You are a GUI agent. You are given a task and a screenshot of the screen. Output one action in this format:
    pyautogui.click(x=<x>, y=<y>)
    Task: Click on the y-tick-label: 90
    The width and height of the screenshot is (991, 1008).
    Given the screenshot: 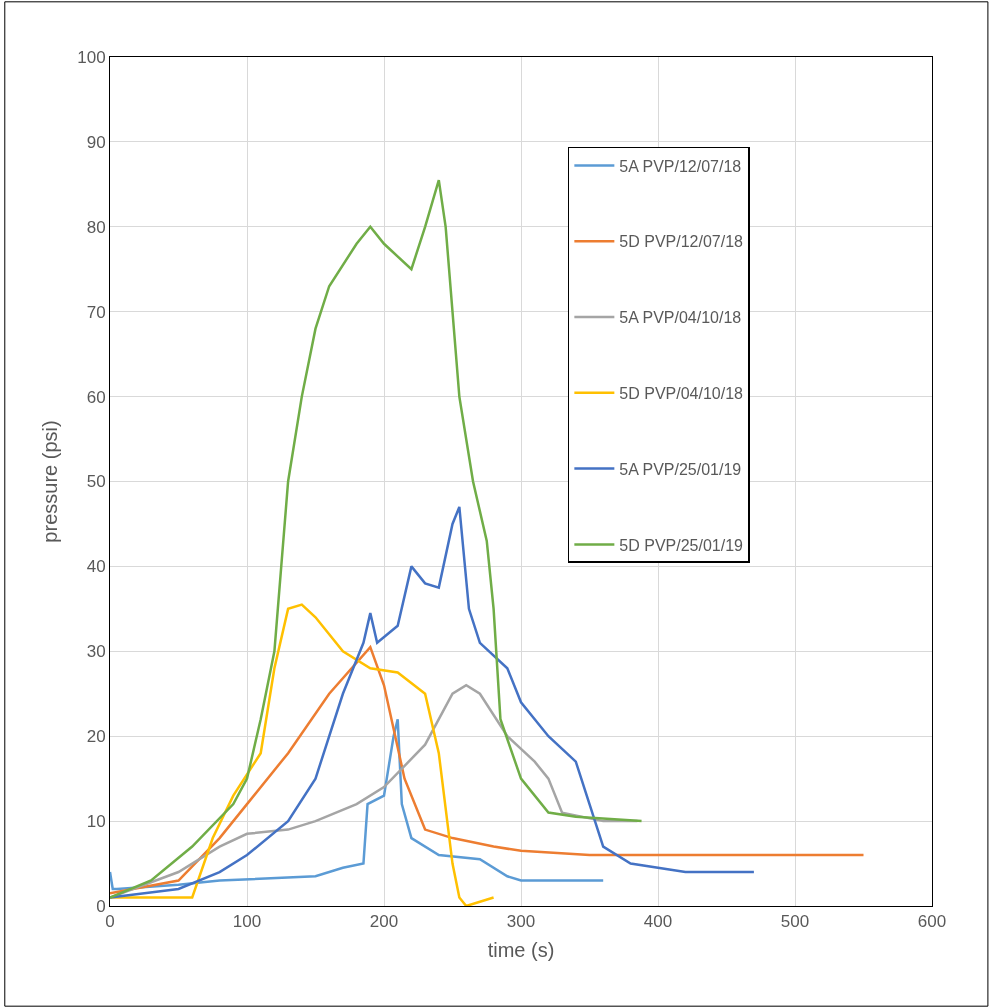 What is the action you would take?
    pyautogui.click(x=96, y=142)
    